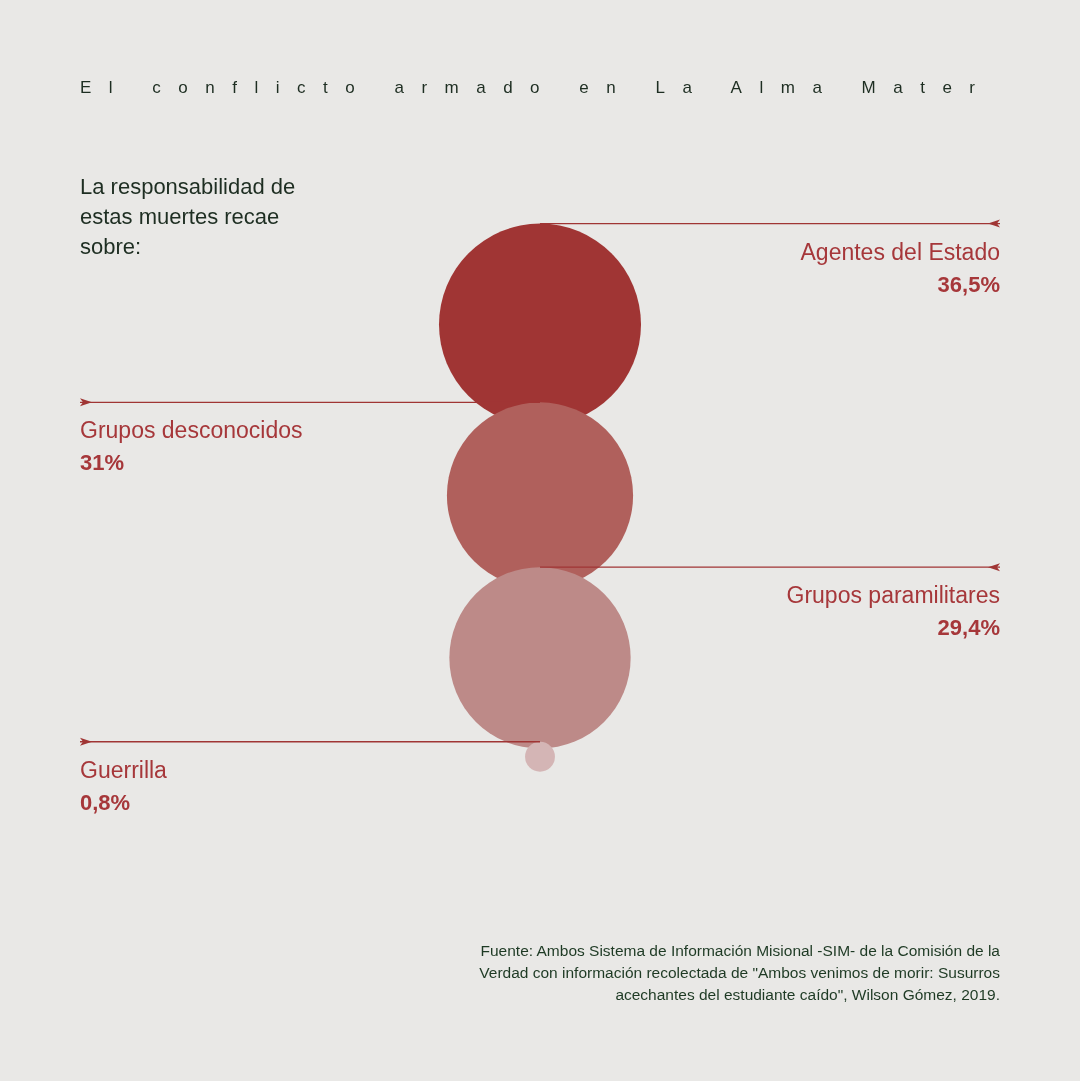  I want to click on text: La responsabilidad de estas muertes recae sobre:, so click(188, 217).